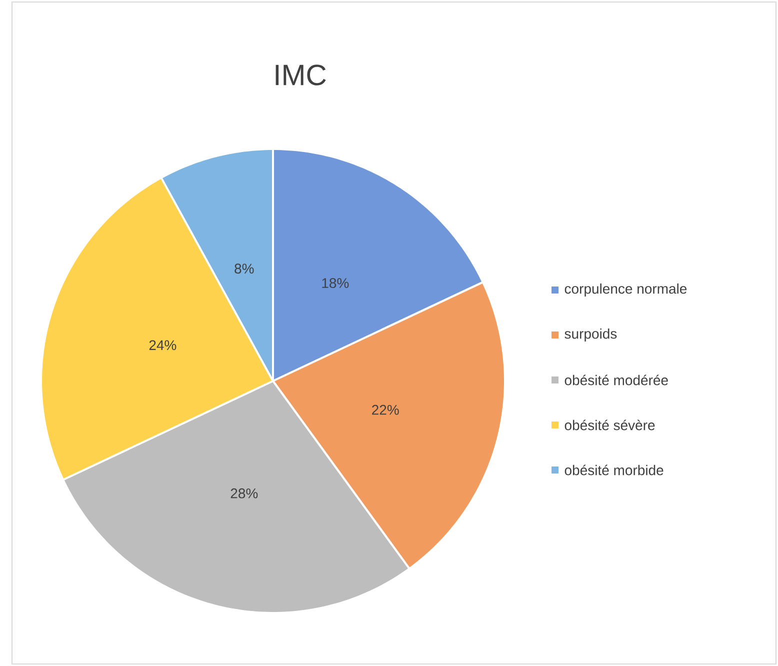 This screenshot has width=778, height=666. Describe the element at coordinates (385, 409) in the screenshot. I see `data-label: 22%` at that location.